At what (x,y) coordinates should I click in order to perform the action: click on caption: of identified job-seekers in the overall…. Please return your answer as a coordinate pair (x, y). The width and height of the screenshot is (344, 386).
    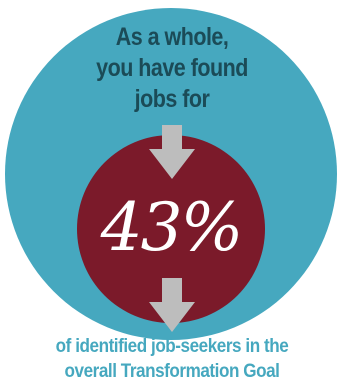
    Looking at the image, I should click on (172, 359).